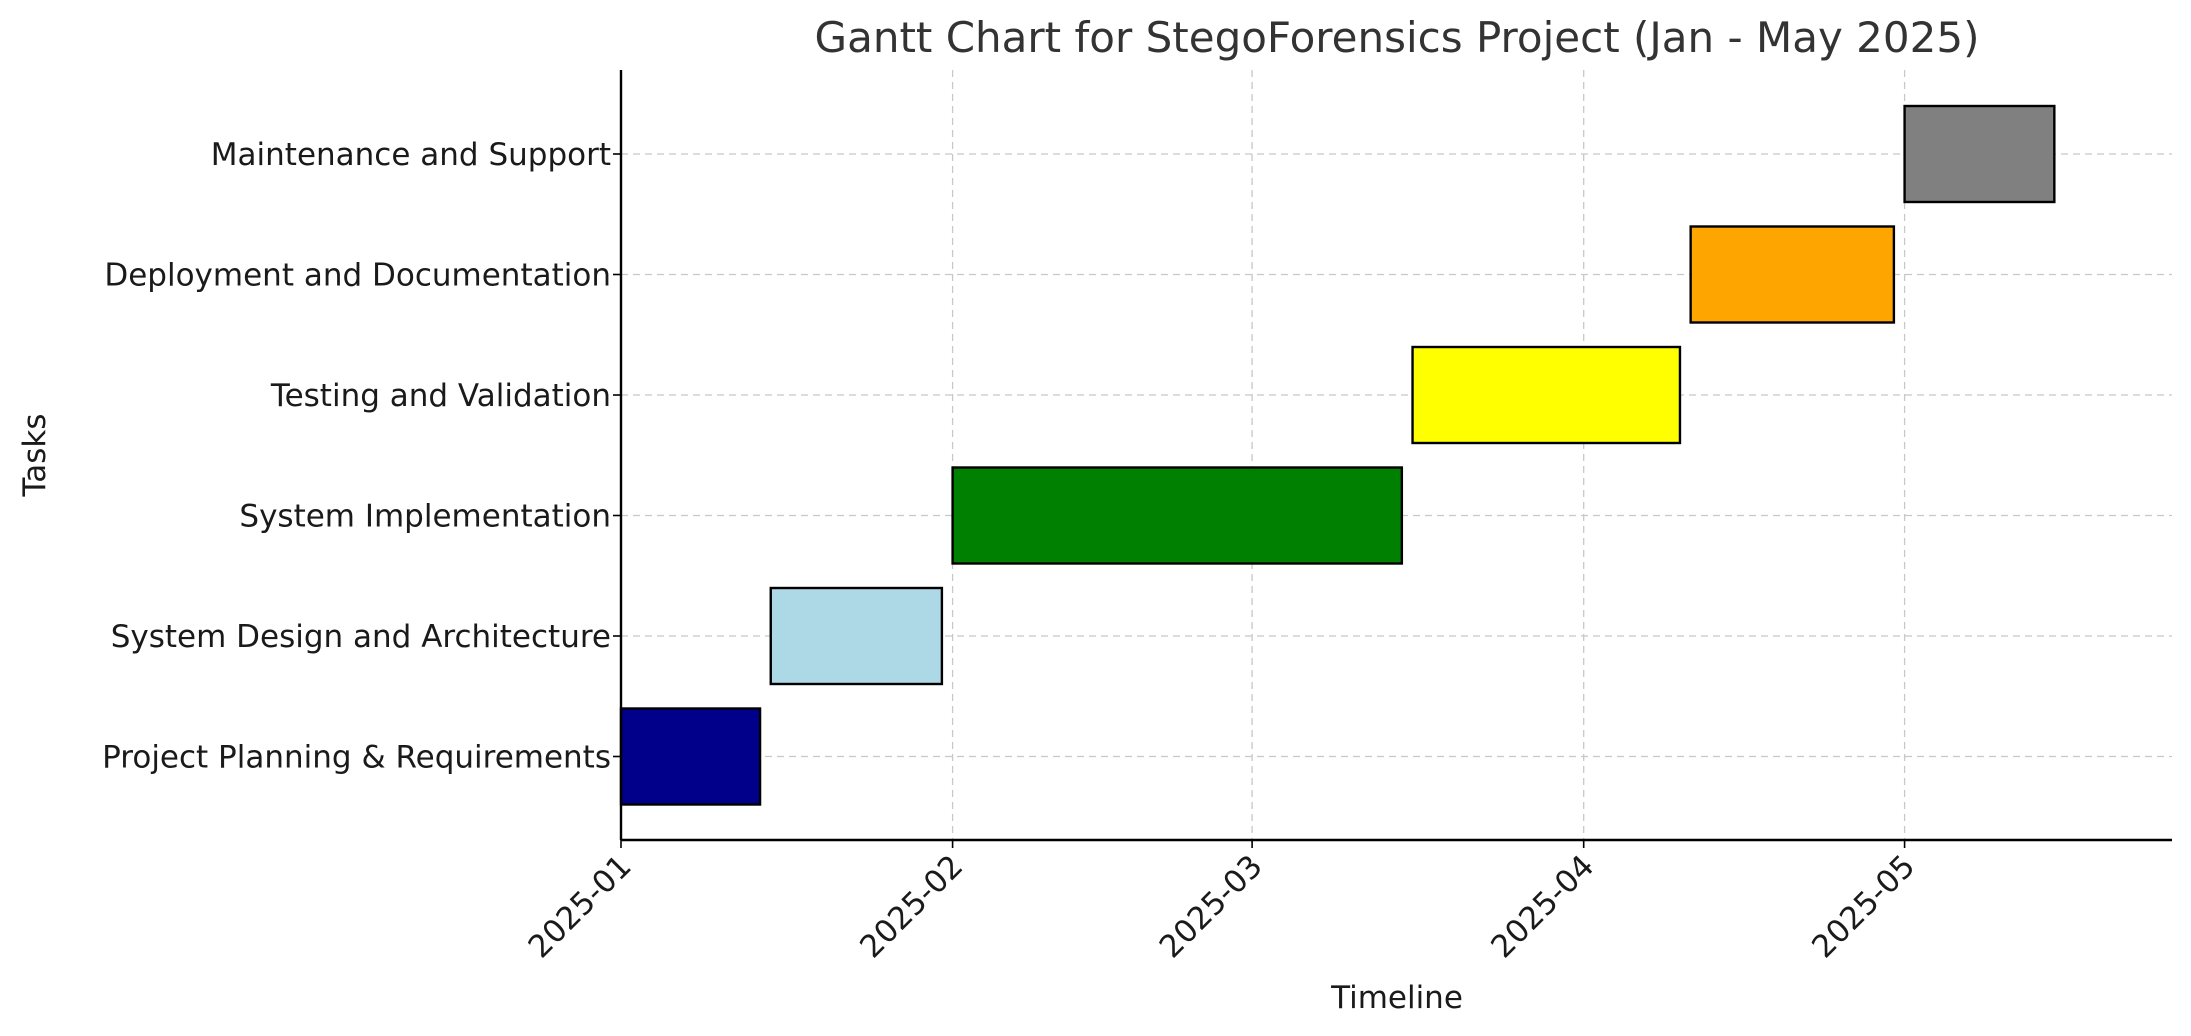  What do you see at coordinates (440, 396) in the screenshot?
I see `y-tick-label: Testing and Validation` at bounding box center [440, 396].